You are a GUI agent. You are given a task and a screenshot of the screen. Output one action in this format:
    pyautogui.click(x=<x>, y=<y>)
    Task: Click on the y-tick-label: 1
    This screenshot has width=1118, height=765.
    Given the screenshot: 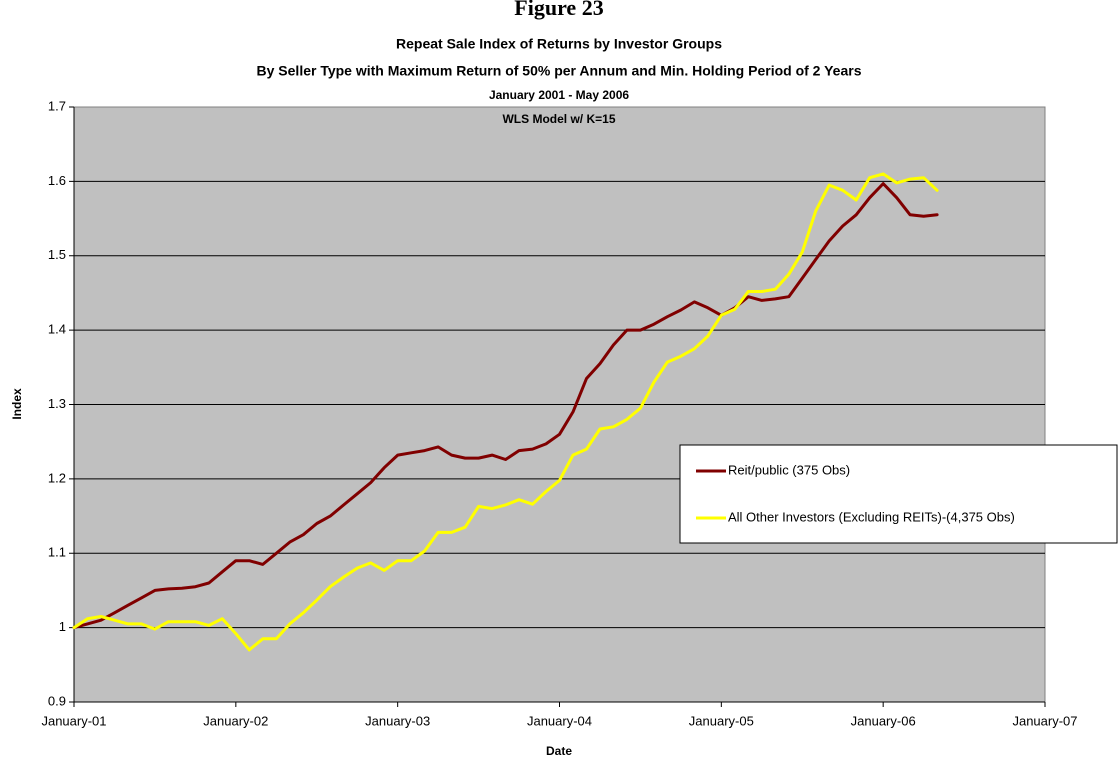 What is the action you would take?
    pyautogui.click(x=62, y=626)
    